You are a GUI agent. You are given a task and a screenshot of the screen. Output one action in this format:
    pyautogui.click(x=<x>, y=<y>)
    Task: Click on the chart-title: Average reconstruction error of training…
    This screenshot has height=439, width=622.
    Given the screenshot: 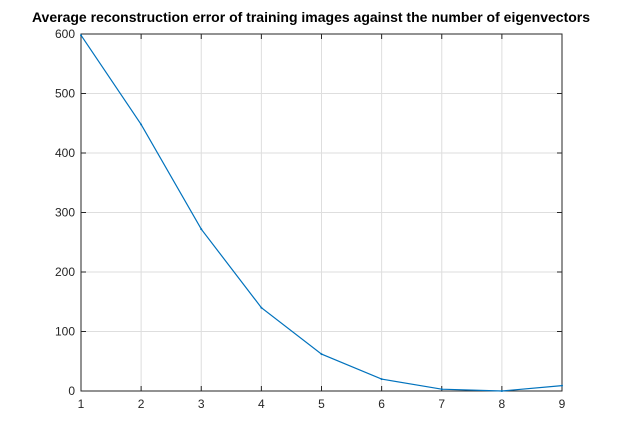 What is the action you would take?
    pyautogui.click(x=311, y=17)
    